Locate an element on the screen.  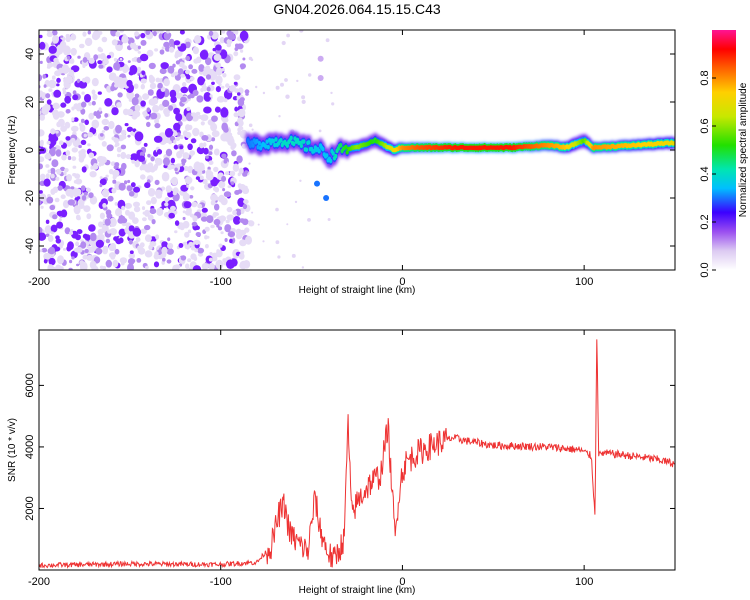
y-tick-label: 2000 is located at coordinates (30, 508).